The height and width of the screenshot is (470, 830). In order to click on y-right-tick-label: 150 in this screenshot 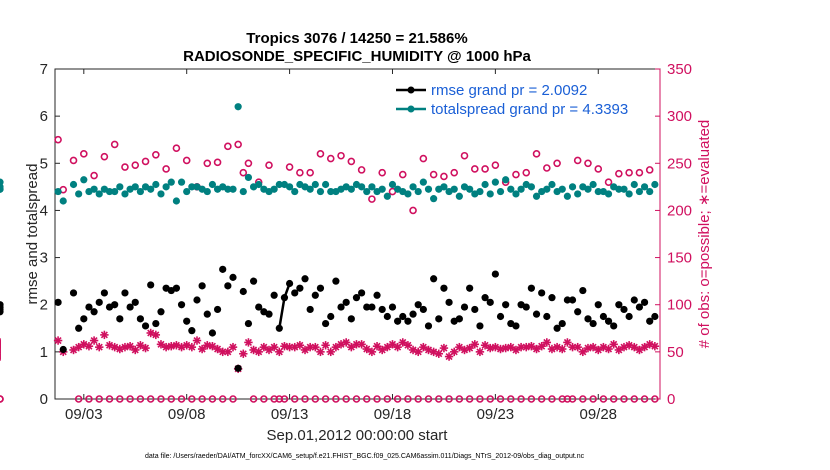, I will do `click(679, 258)`.